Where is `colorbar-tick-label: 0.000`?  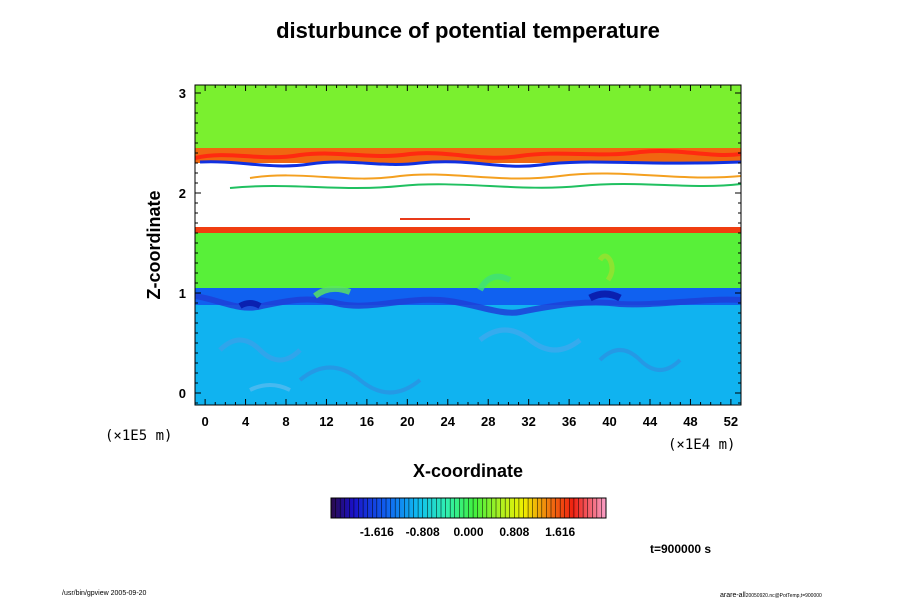
colorbar-tick-label: 0.000 is located at coordinates (468, 532).